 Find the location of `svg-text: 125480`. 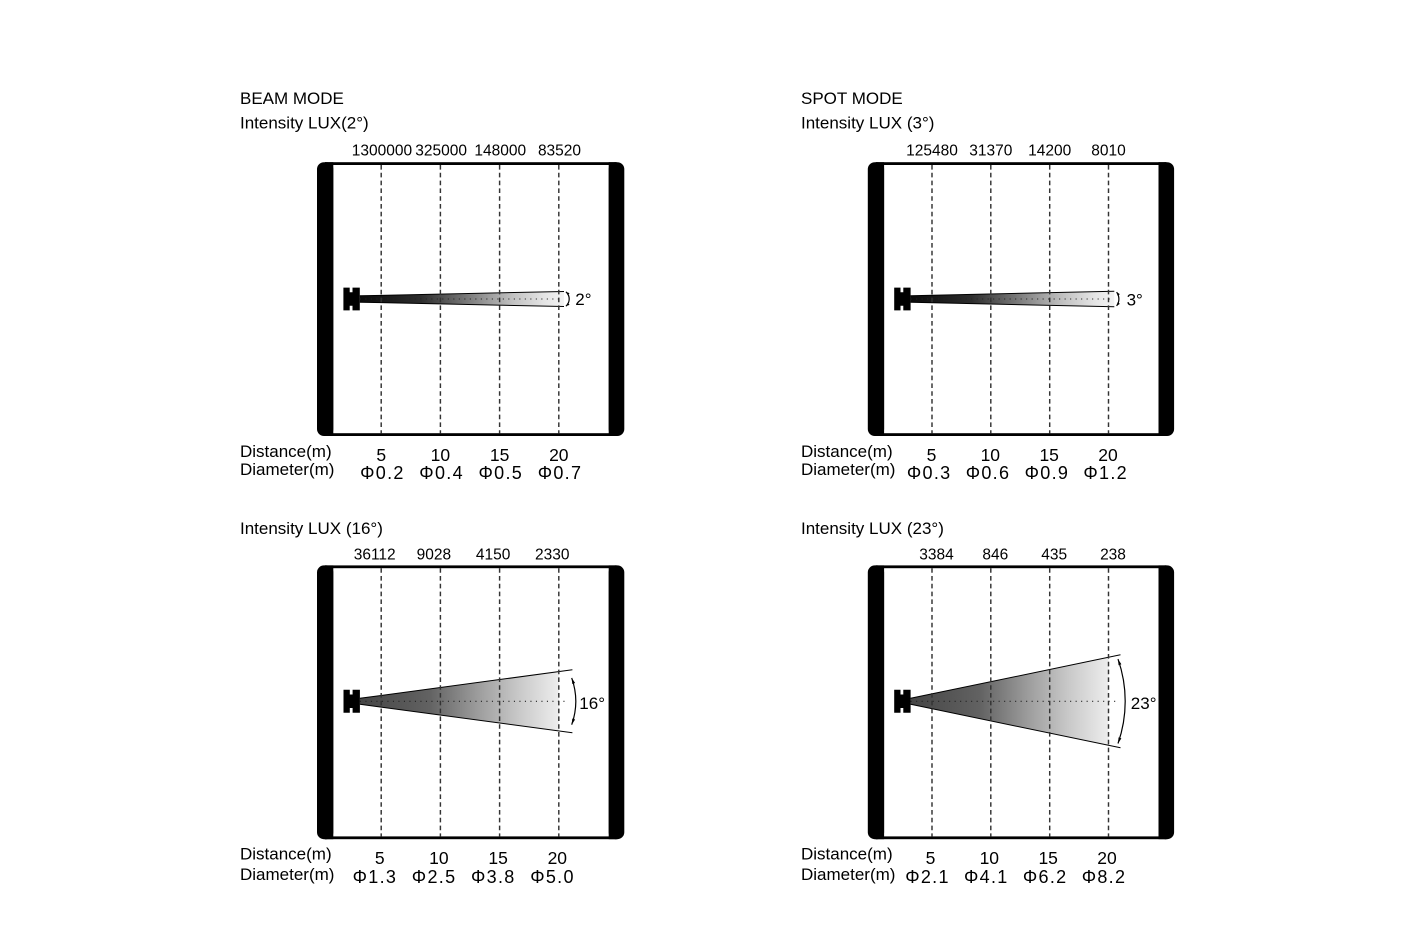

svg-text: 125480 is located at coordinates (932, 150).